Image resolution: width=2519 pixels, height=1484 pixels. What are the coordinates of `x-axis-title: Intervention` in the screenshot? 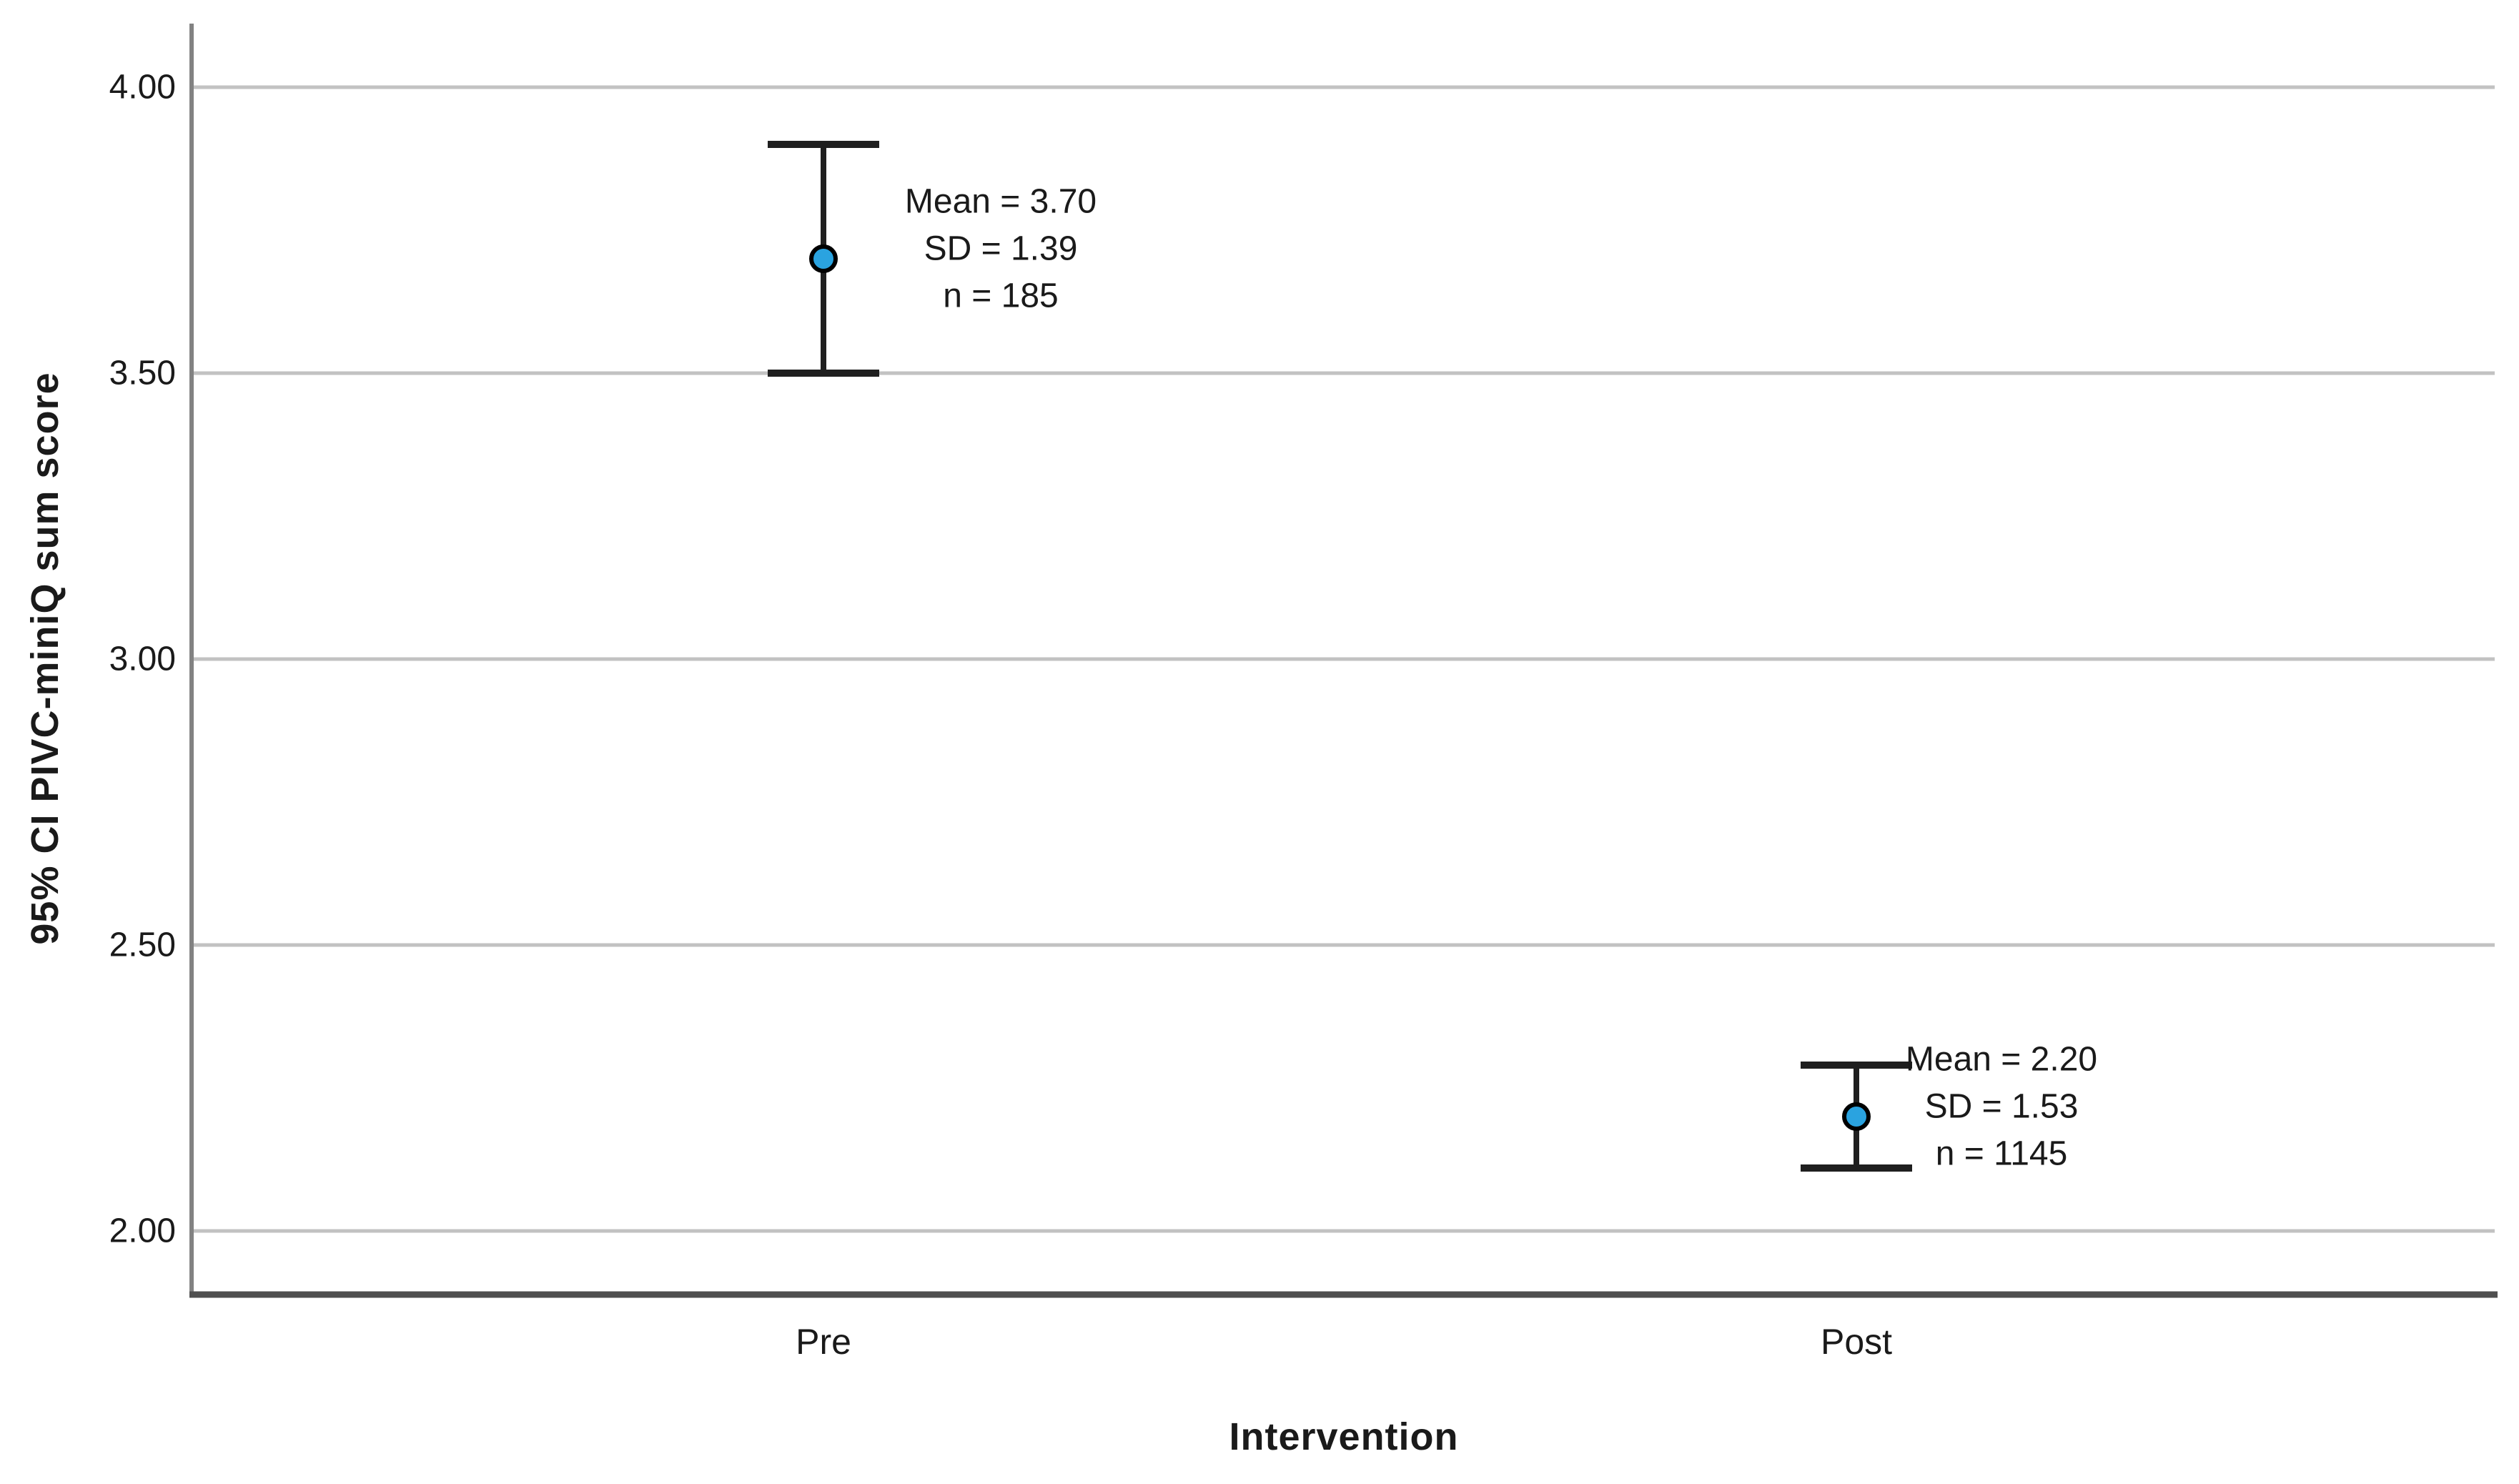 It's located at (1344, 1436).